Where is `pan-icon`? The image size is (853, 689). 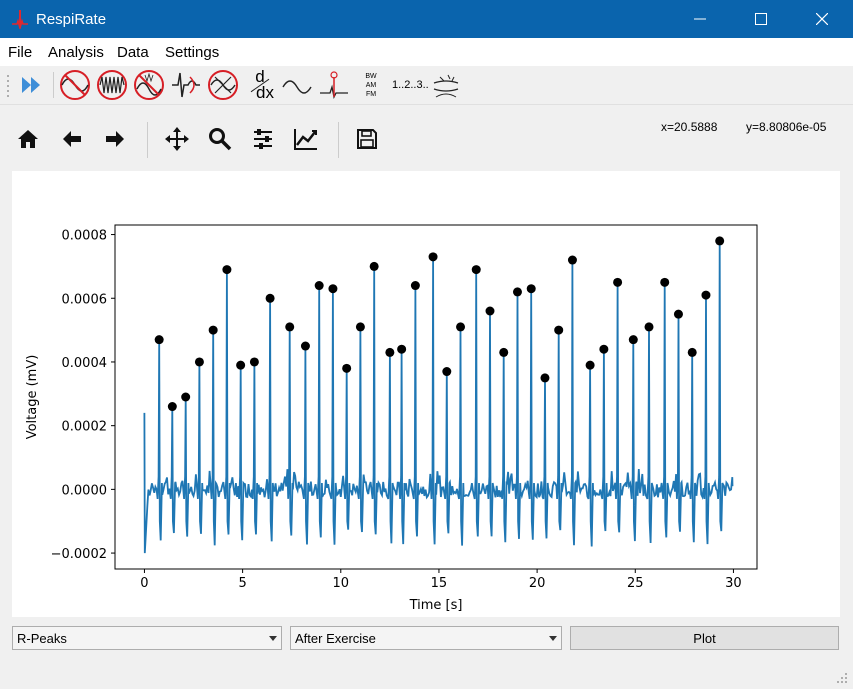 pan-icon is located at coordinates (177, 139).